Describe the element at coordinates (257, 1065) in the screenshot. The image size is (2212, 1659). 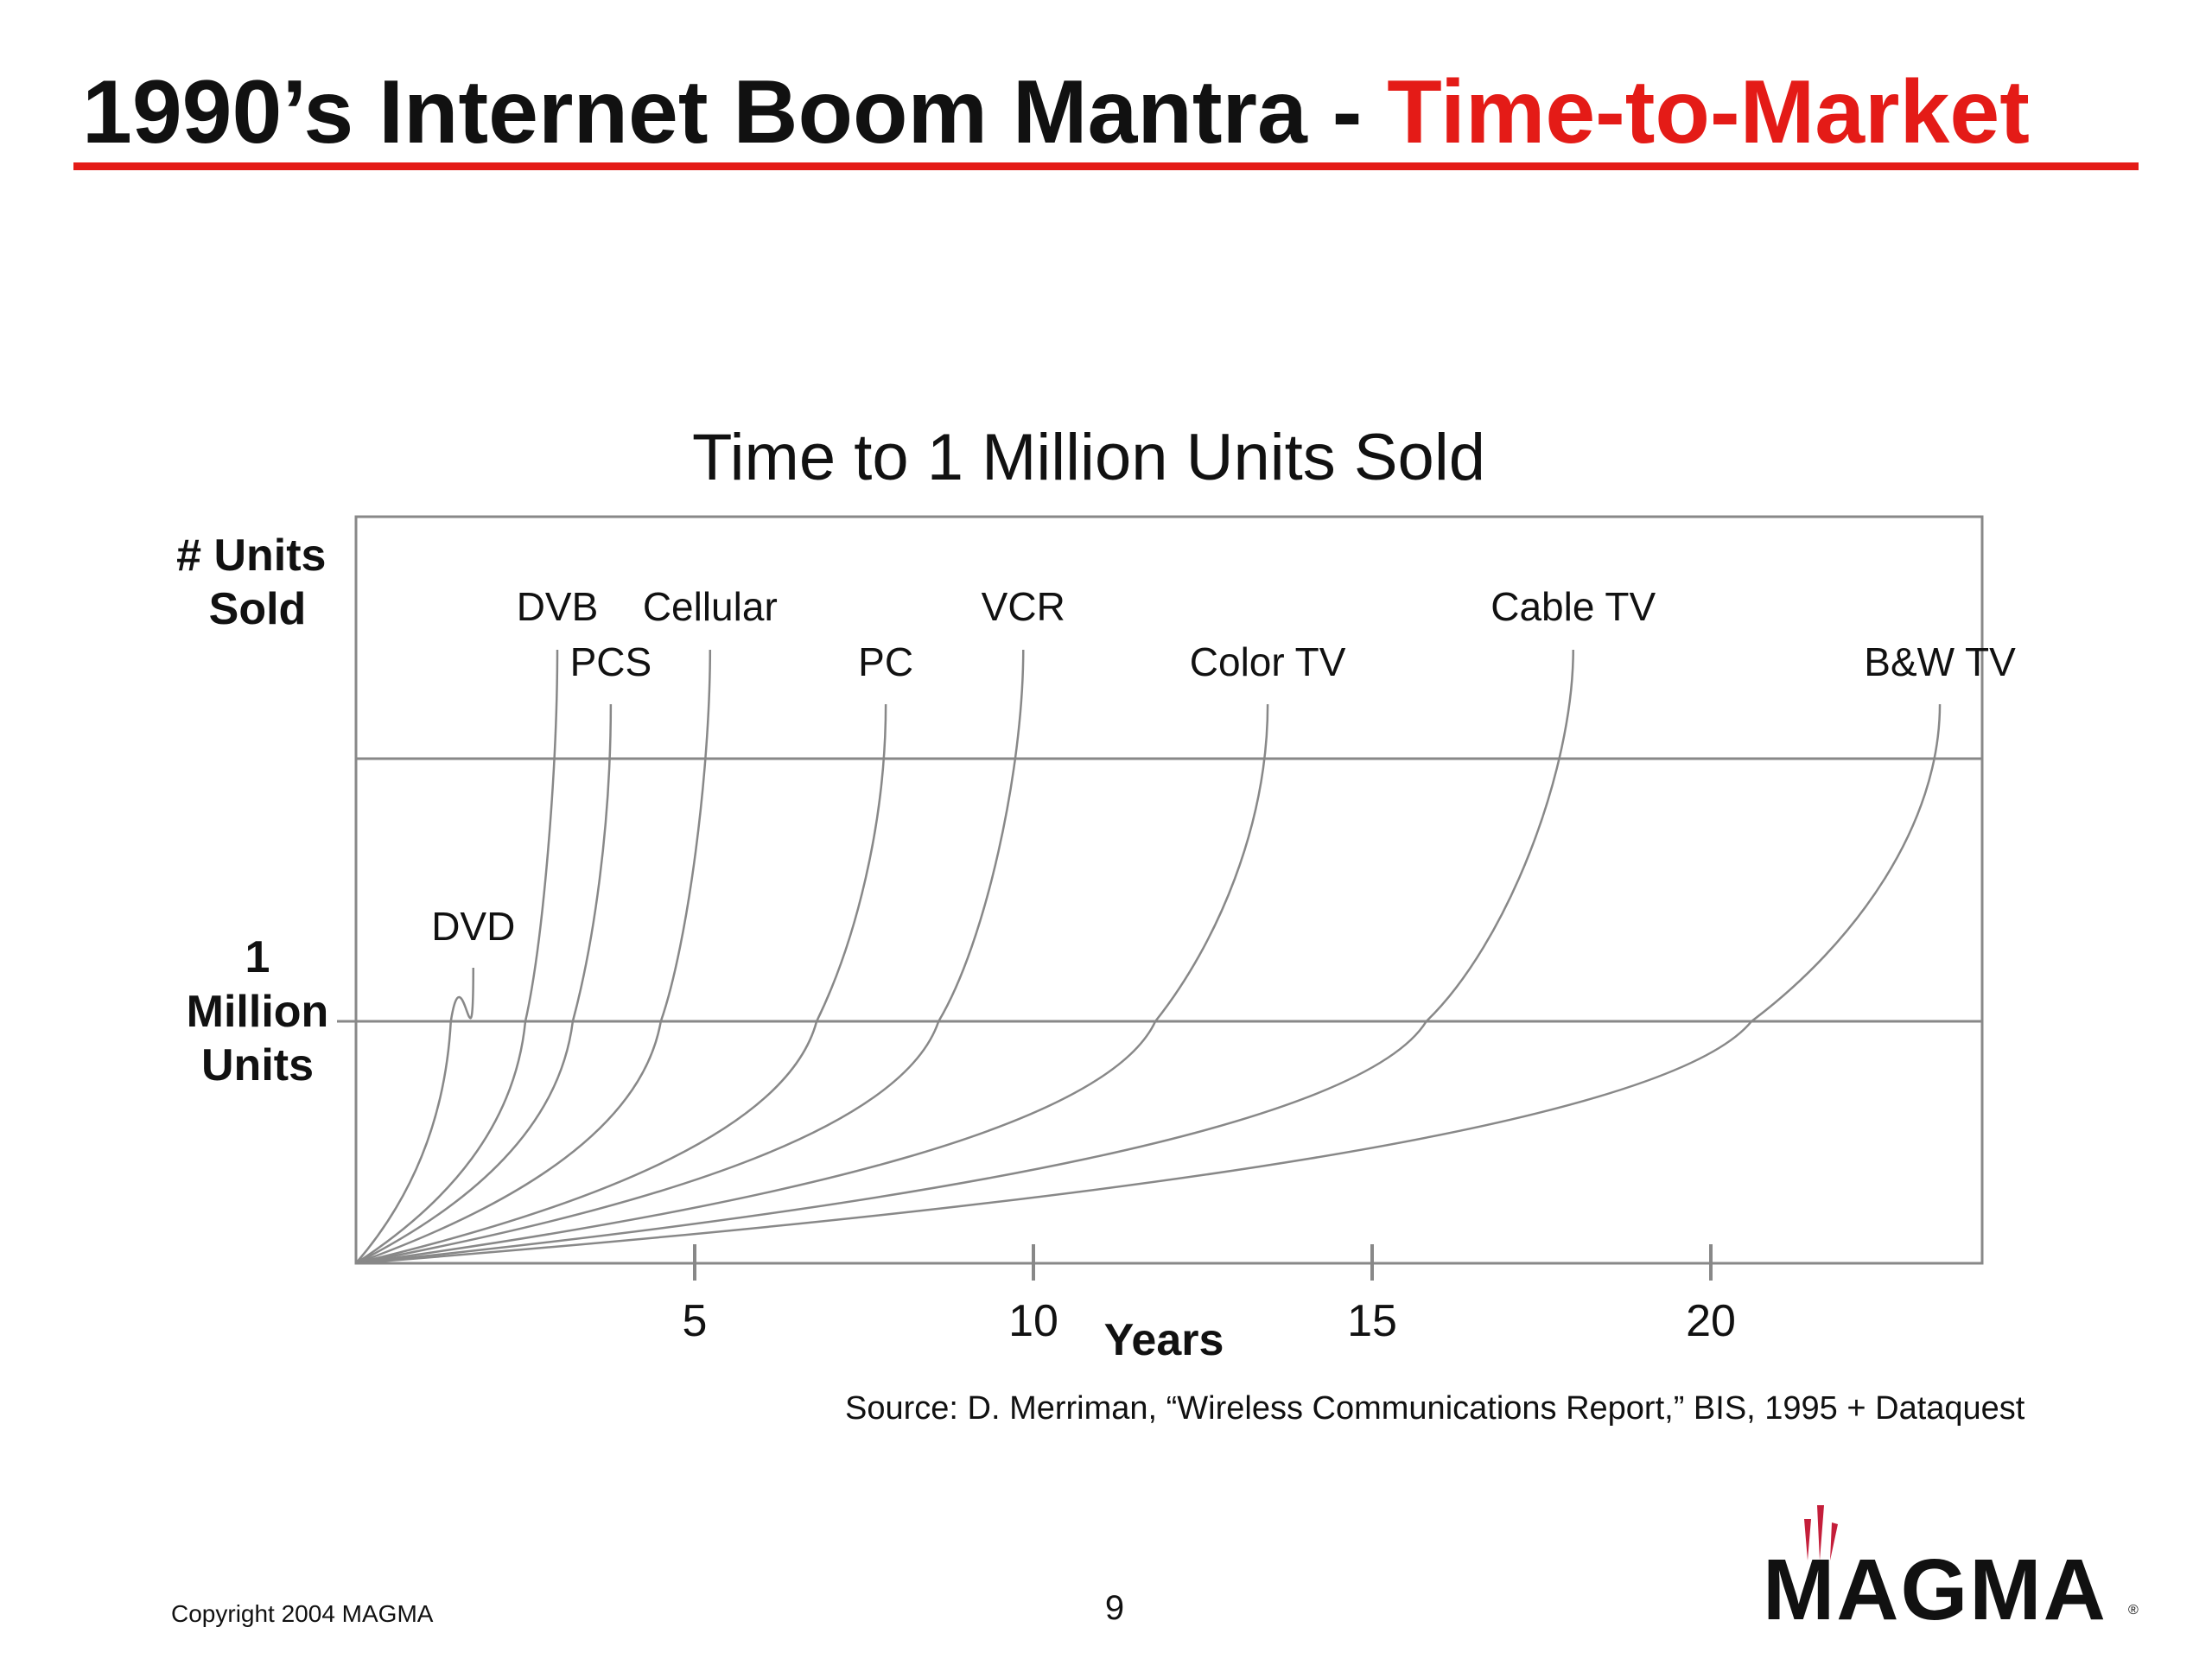
I see `million-units-label-line-3: Units` at that location.